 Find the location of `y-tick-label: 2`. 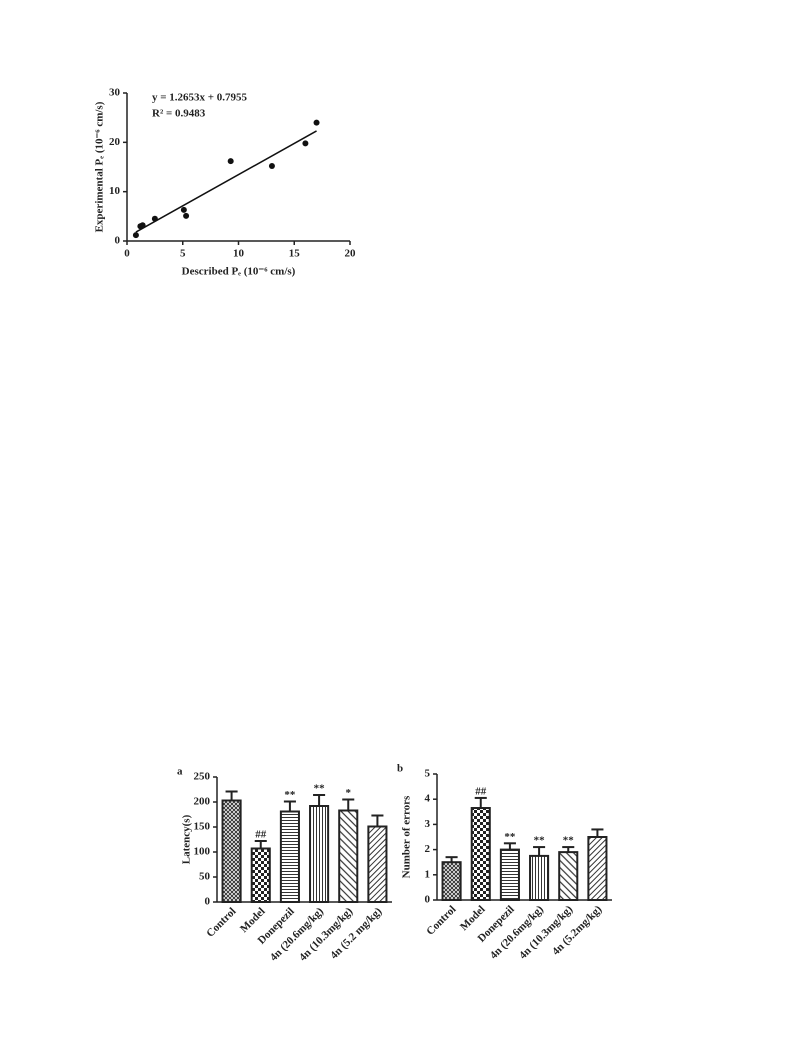

y-tick-label: 2 is located at coordinates (428, 849).